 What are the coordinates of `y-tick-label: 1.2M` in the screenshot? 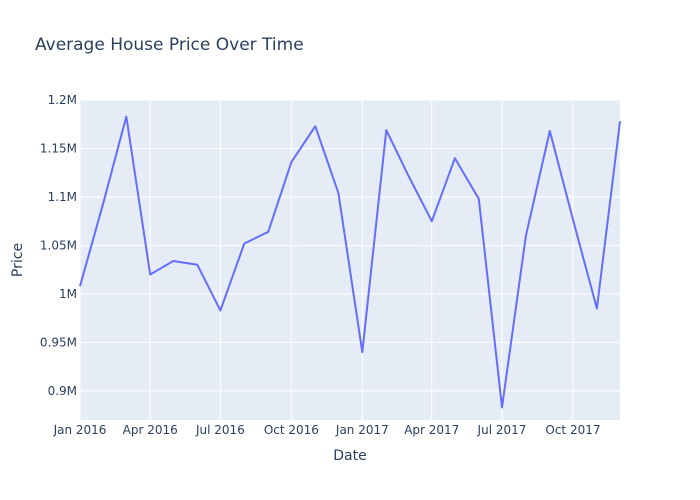 It's located at (62, 100).